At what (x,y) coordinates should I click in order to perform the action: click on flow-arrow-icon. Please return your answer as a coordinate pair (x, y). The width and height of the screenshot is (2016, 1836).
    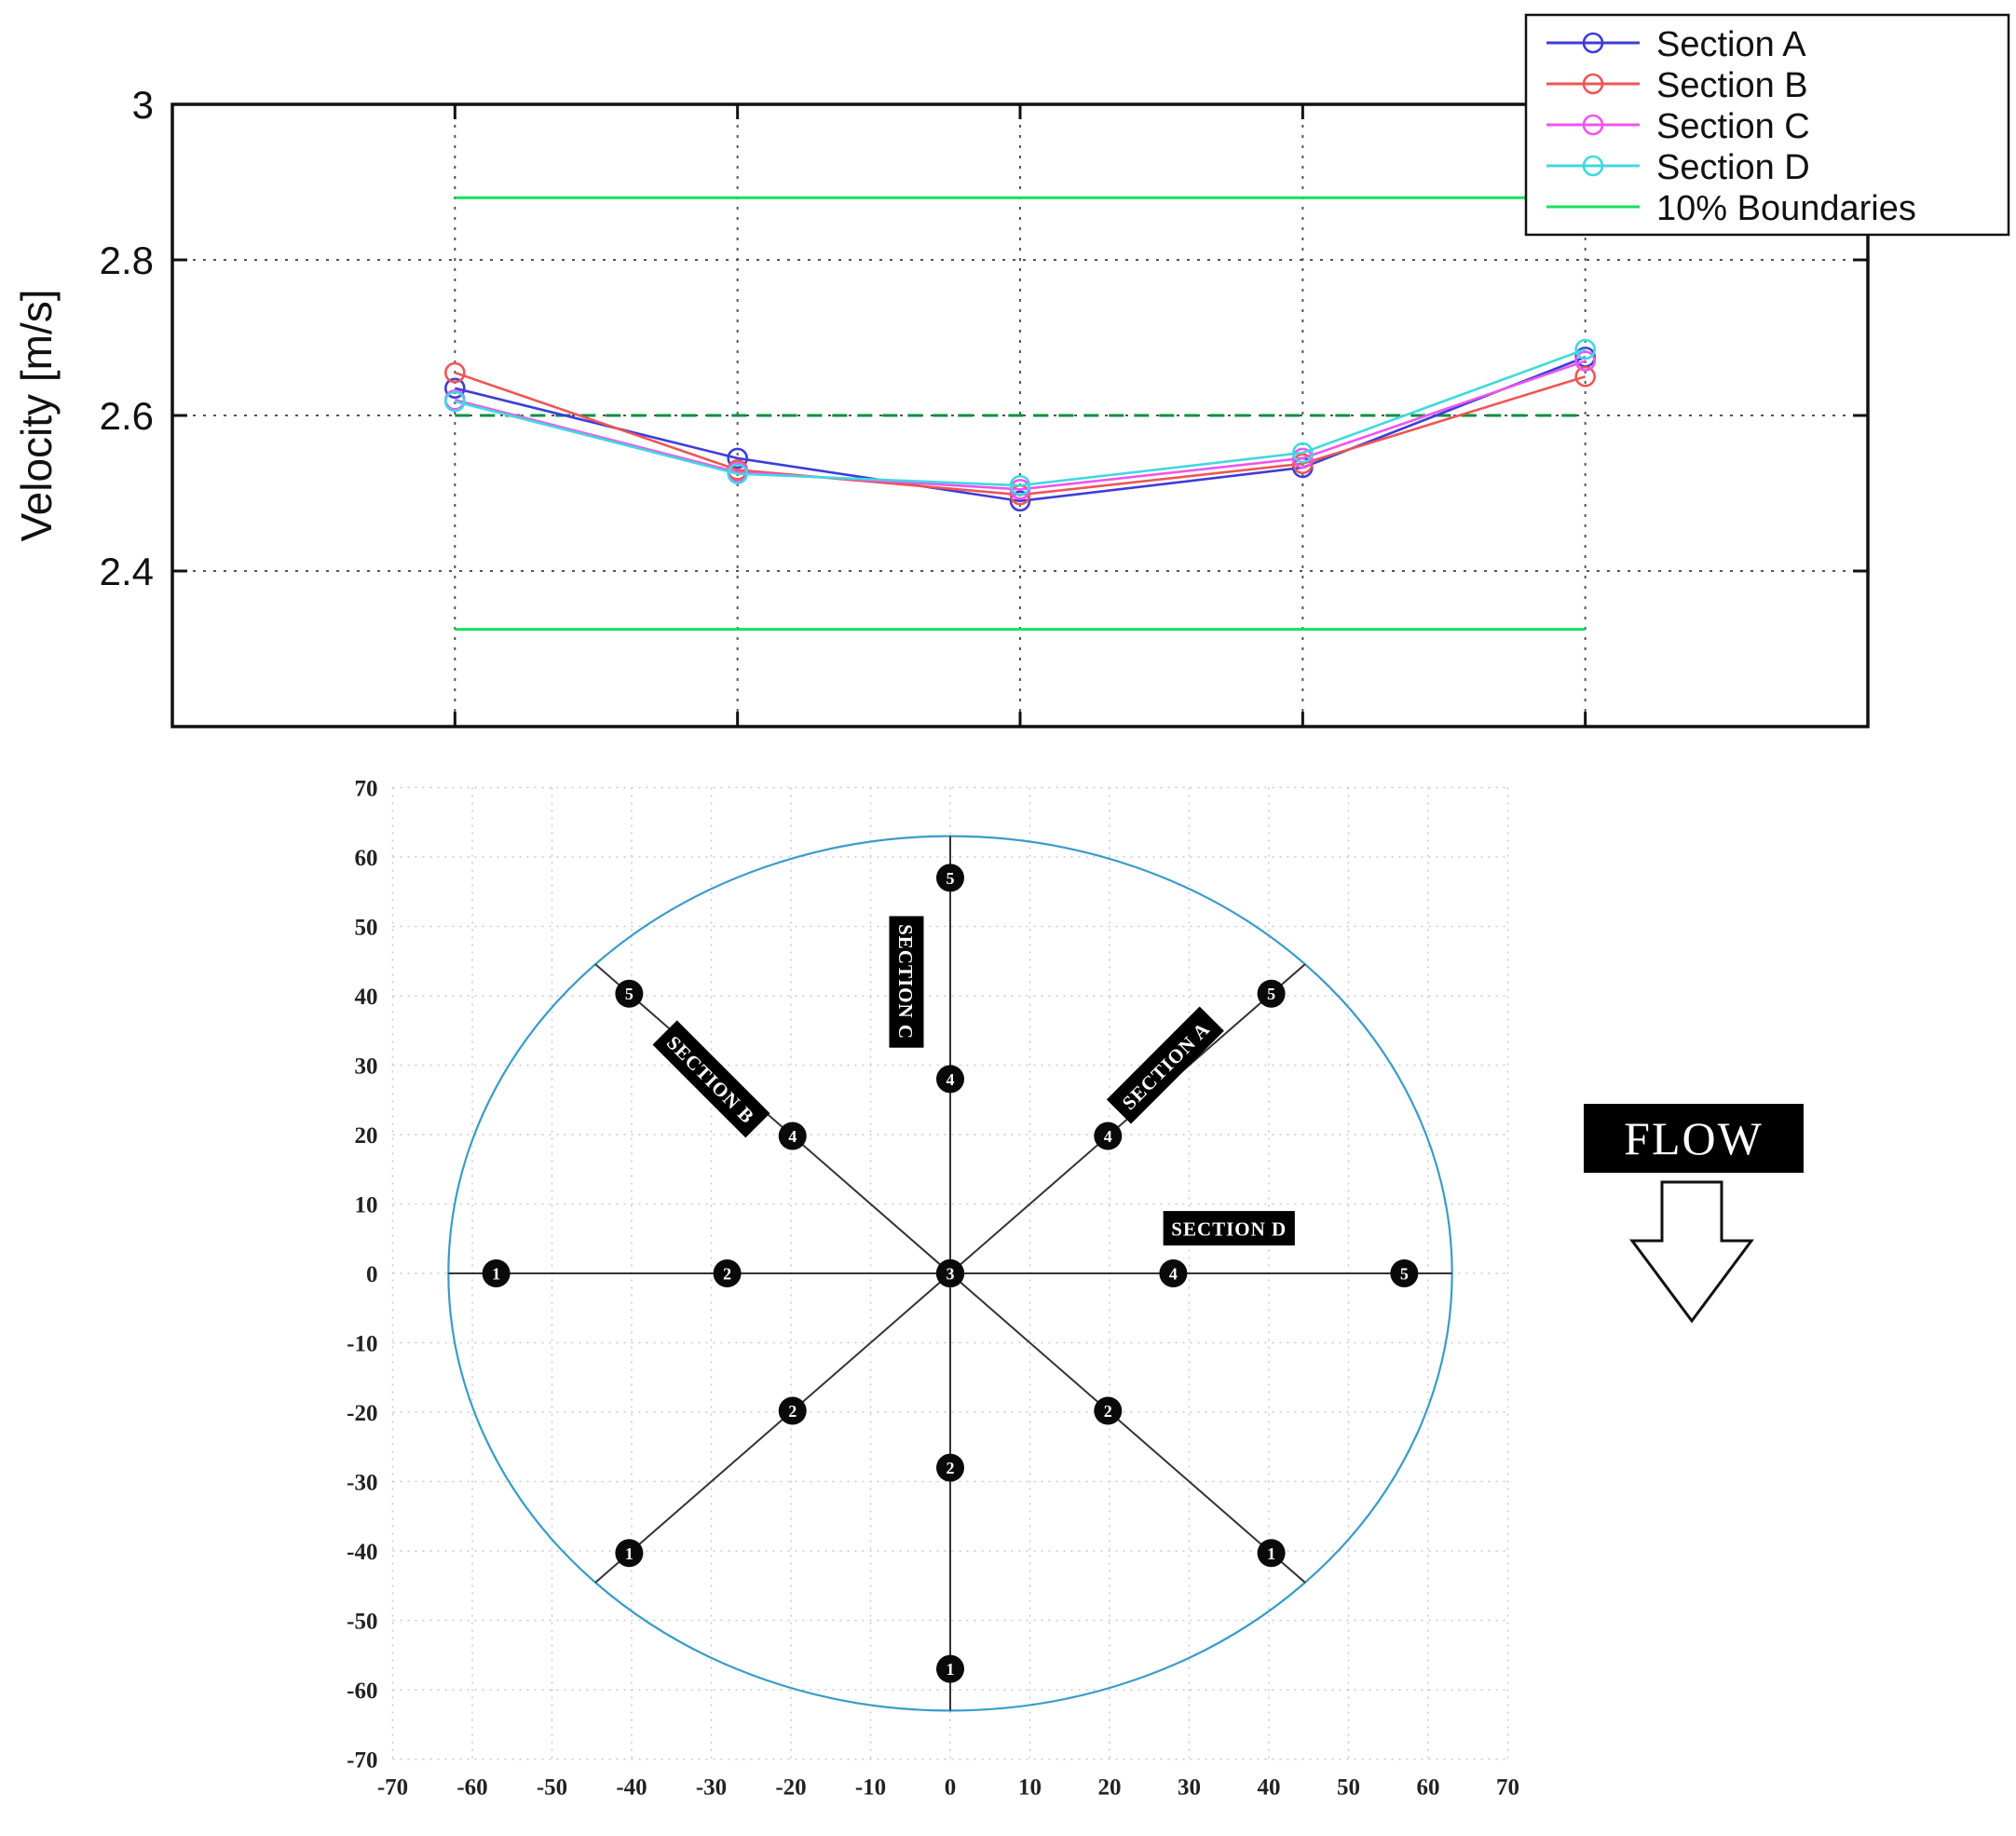
    Looking at the image, I should click on (1691, 1252).